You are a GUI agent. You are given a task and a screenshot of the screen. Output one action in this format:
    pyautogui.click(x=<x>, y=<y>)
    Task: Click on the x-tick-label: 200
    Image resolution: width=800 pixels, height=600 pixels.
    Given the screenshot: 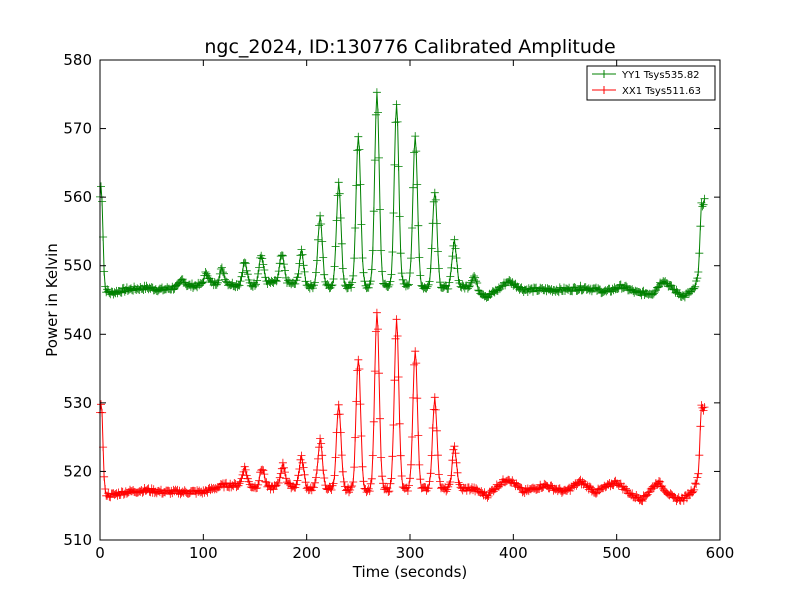 What is the action you would take?
    pyautogui.click(x=306, y=553)
    